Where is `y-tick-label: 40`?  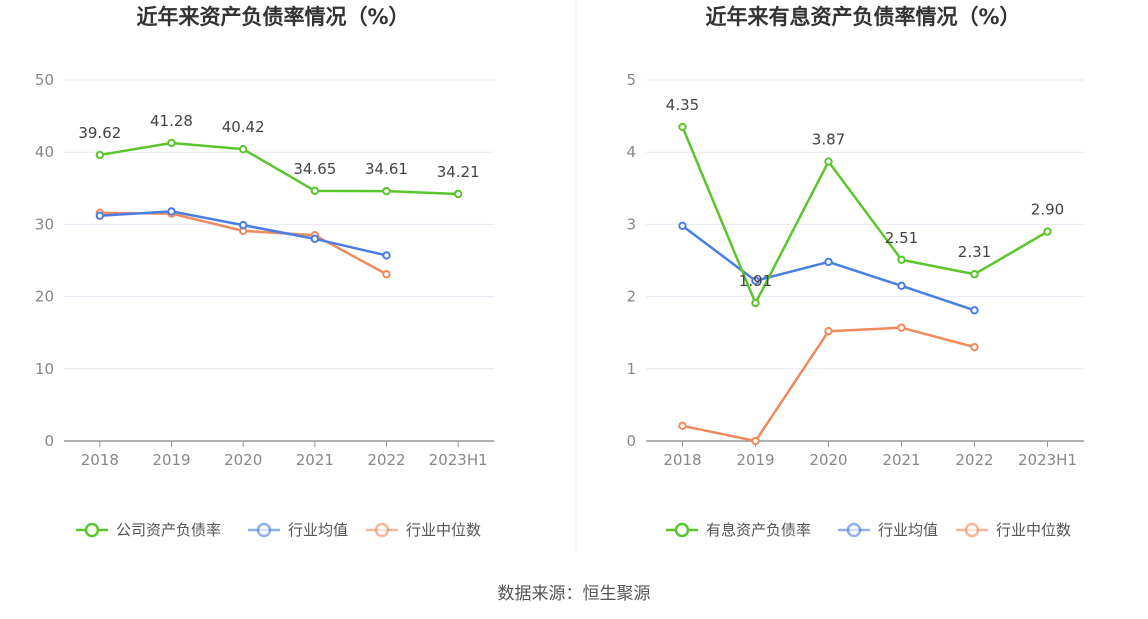 y-tick-label: 40 is located at coordinates (44, 152).